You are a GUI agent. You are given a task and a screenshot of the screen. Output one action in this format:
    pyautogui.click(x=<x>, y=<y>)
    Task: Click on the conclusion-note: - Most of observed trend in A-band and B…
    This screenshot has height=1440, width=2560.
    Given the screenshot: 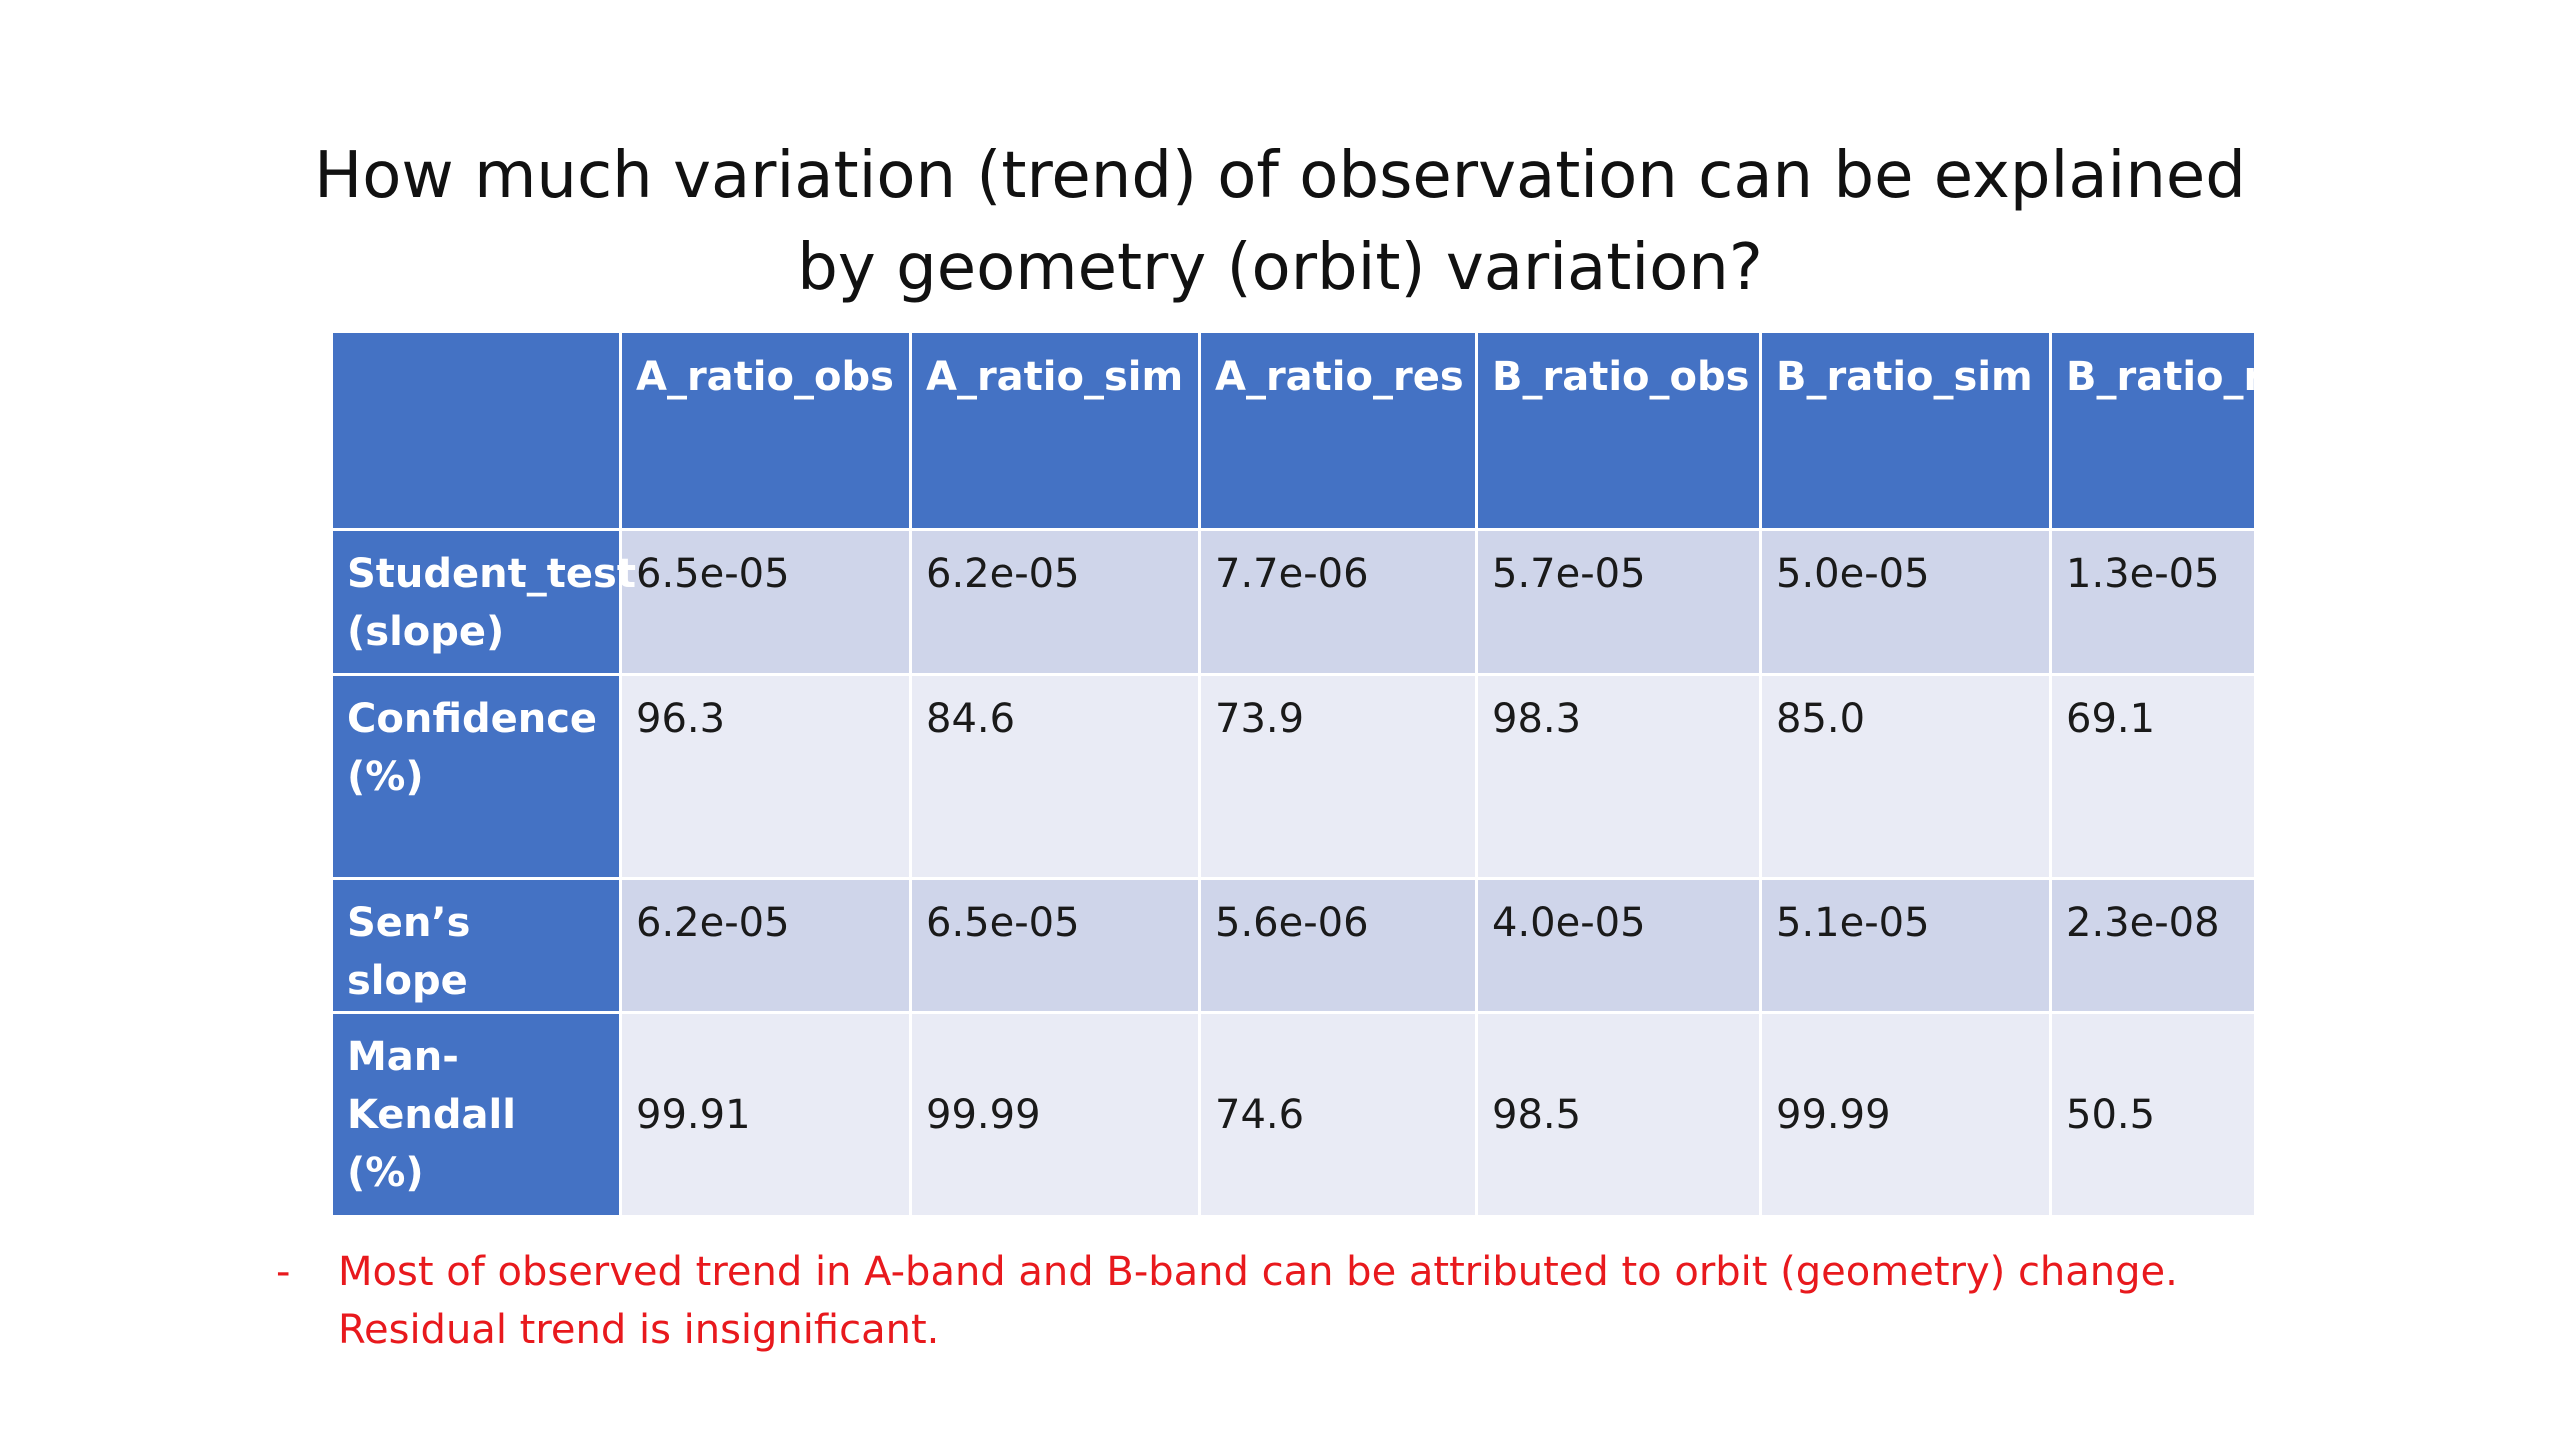 What is the action you would take?
    pyautogui.click(x=1276, y=1301)
    